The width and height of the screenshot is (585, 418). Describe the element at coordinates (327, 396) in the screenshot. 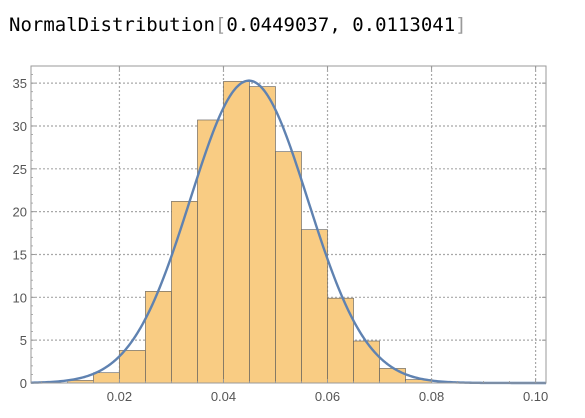

I see `x-tick-label: 0.06` at that location.